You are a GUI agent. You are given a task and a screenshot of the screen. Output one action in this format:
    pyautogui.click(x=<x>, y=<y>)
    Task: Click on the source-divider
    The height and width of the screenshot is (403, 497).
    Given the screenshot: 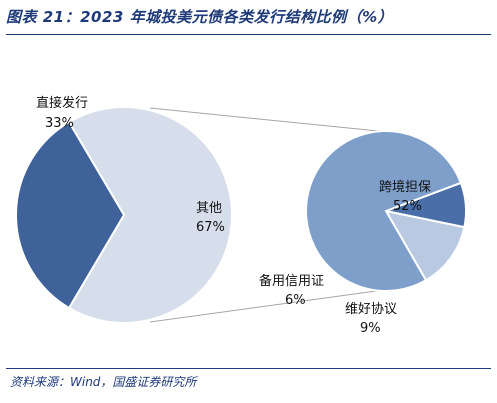 What is the action you would take?
    pyautogui.click(x=248, y=368)
    